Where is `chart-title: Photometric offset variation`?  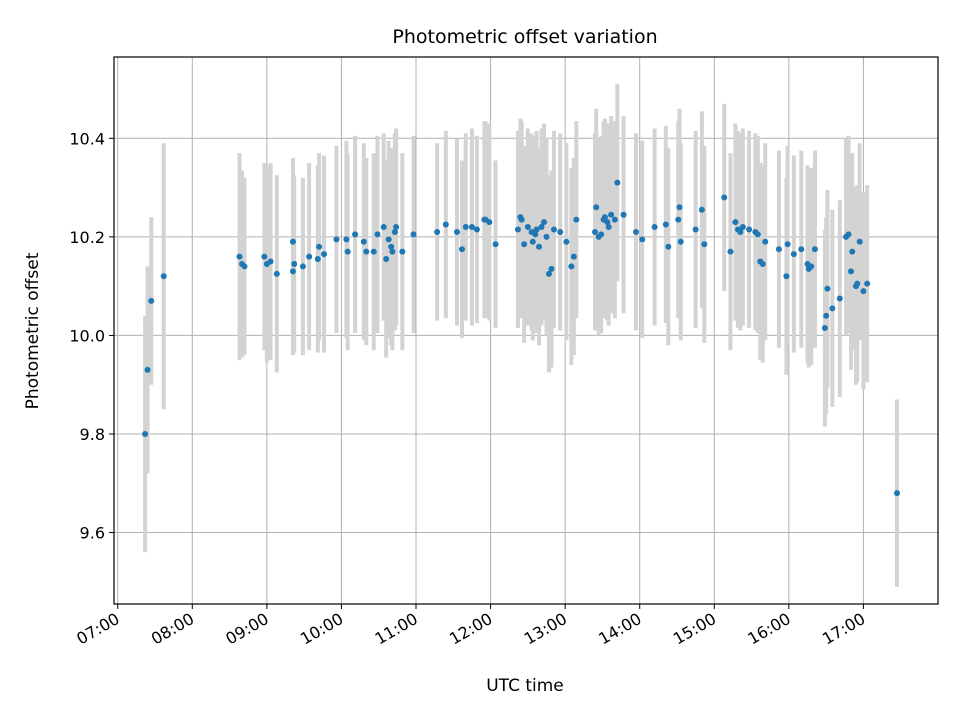 chart-title: Photometric offset variation is located at coordinates (524, 37).